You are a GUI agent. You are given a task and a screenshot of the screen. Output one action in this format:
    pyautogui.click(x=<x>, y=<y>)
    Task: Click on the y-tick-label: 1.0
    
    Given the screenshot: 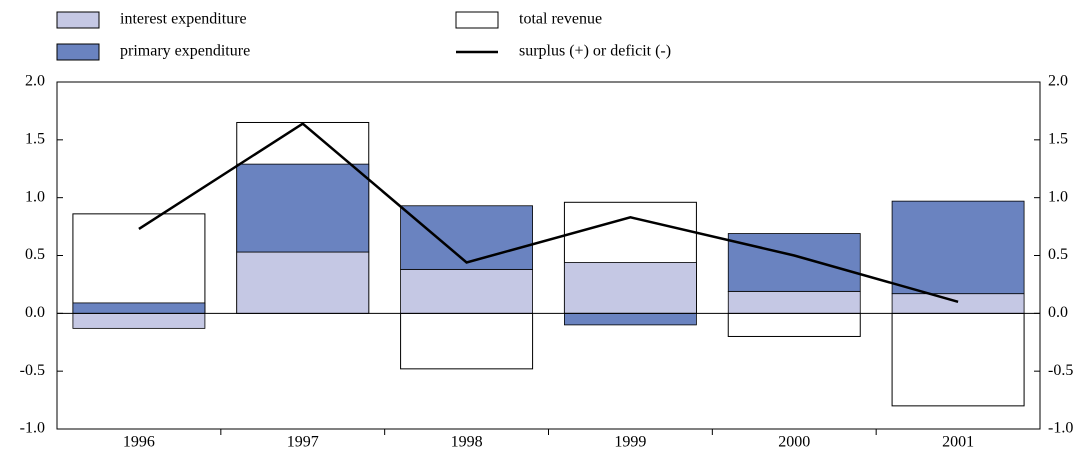 What is the action you would take?
    pyautogui.click(x=35, y=196)
    